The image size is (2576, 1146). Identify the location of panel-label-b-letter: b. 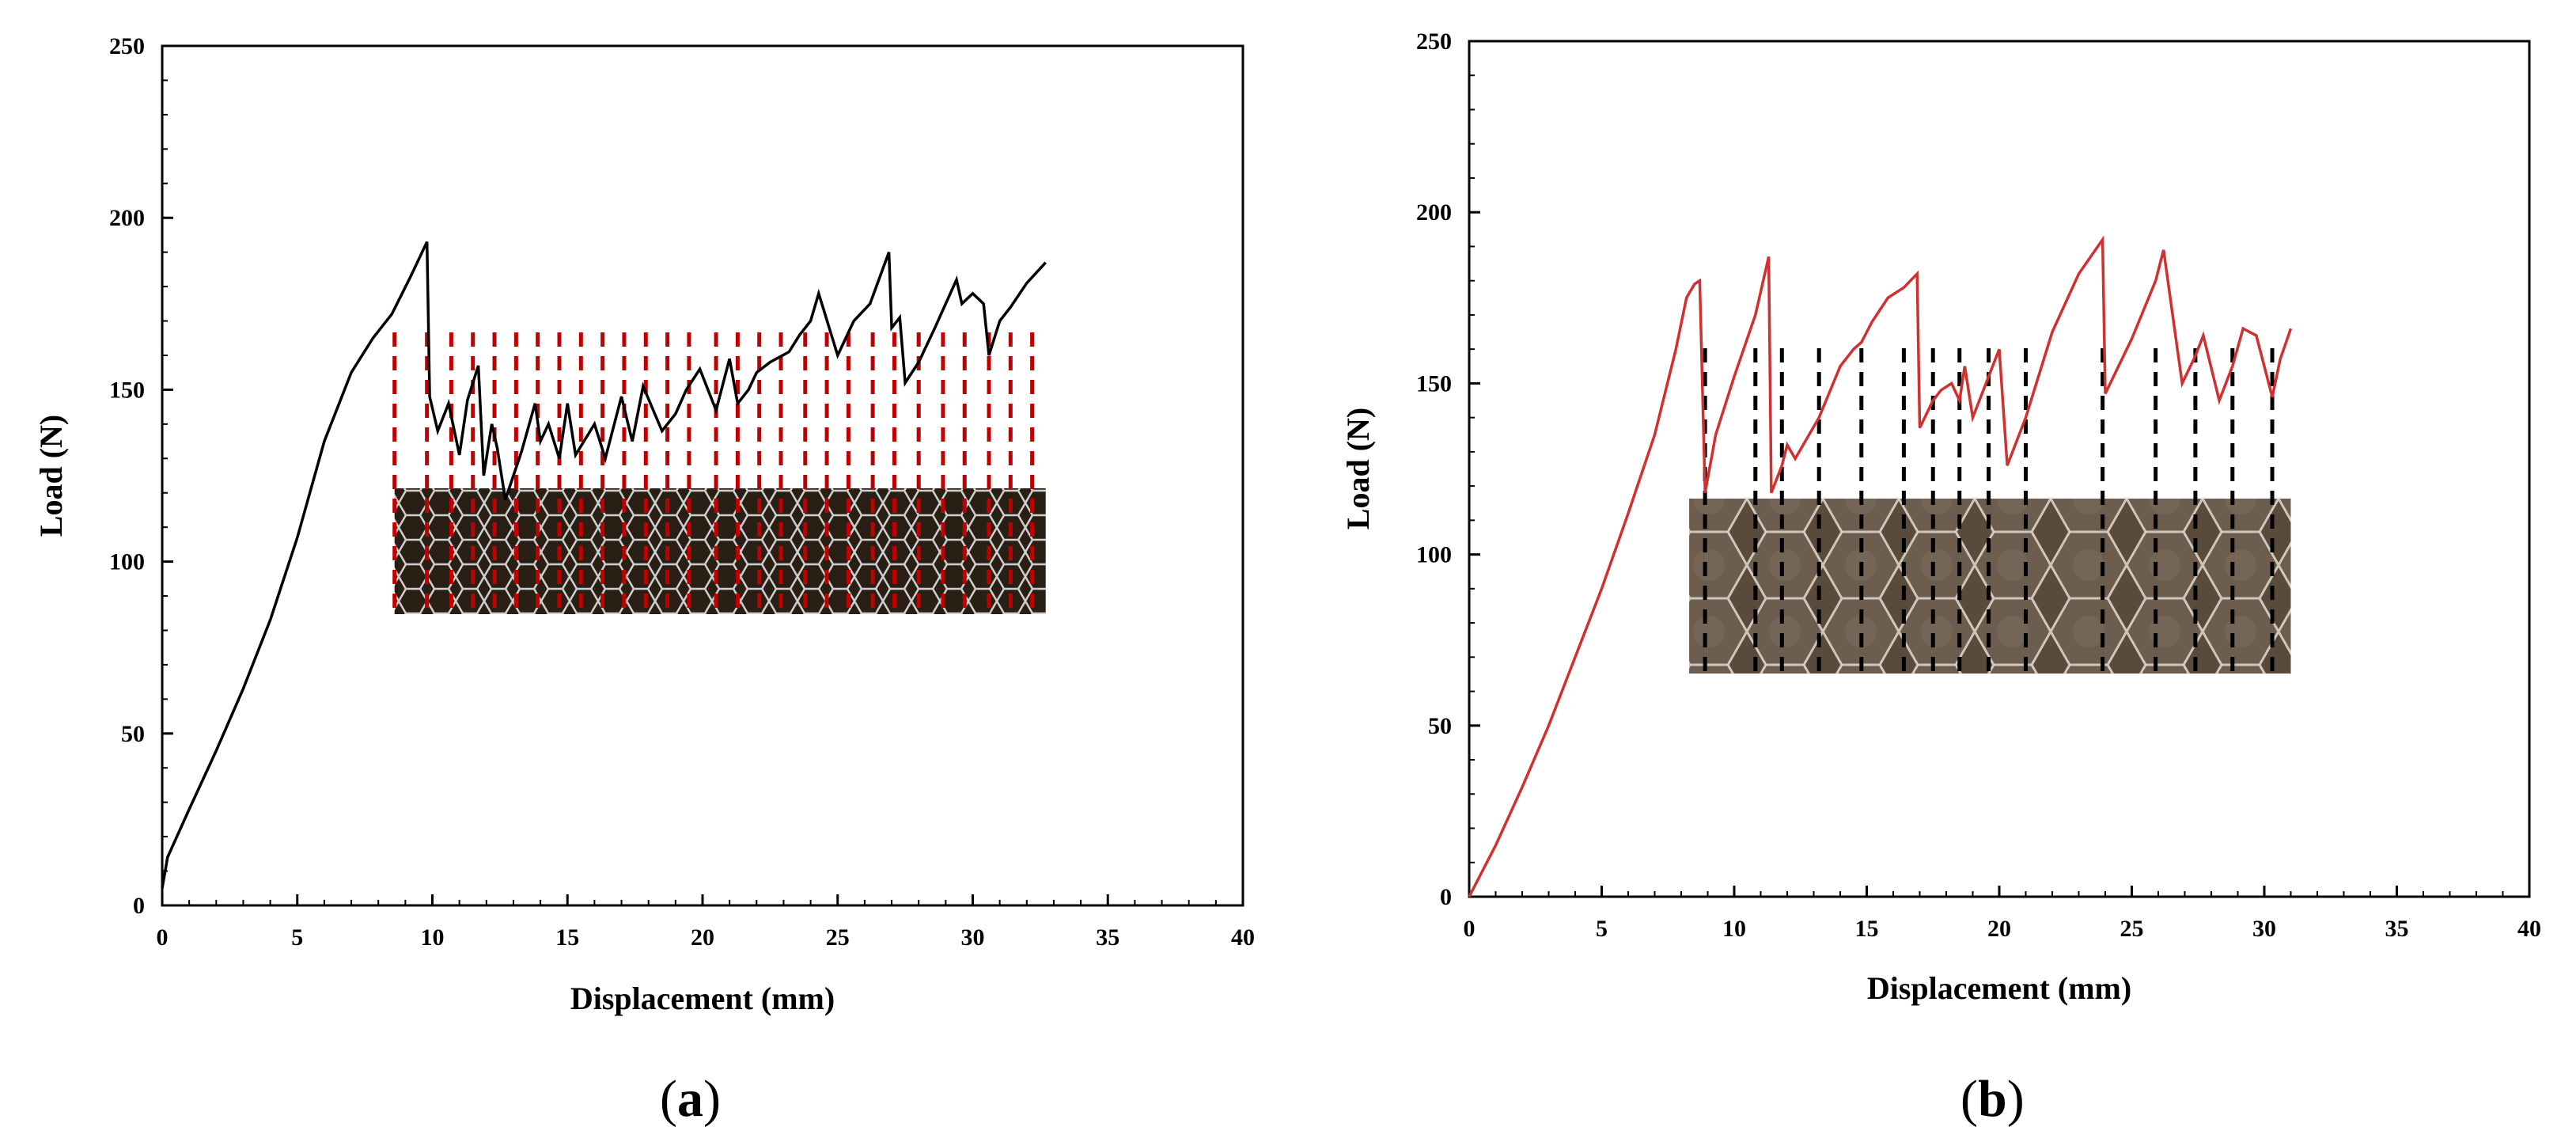
(1992, 1099).